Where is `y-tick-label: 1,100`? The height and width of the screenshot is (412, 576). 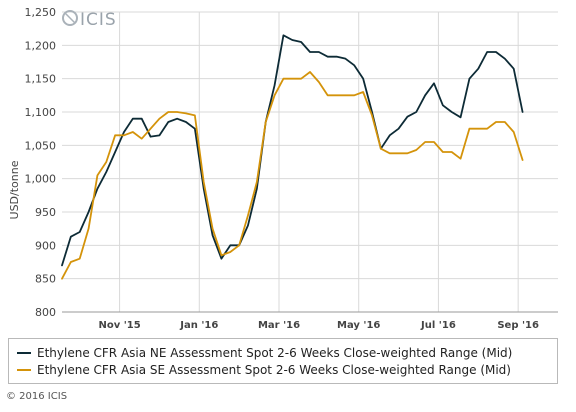 y-tick-label: 1,100 is located at coordinates (41, 112).